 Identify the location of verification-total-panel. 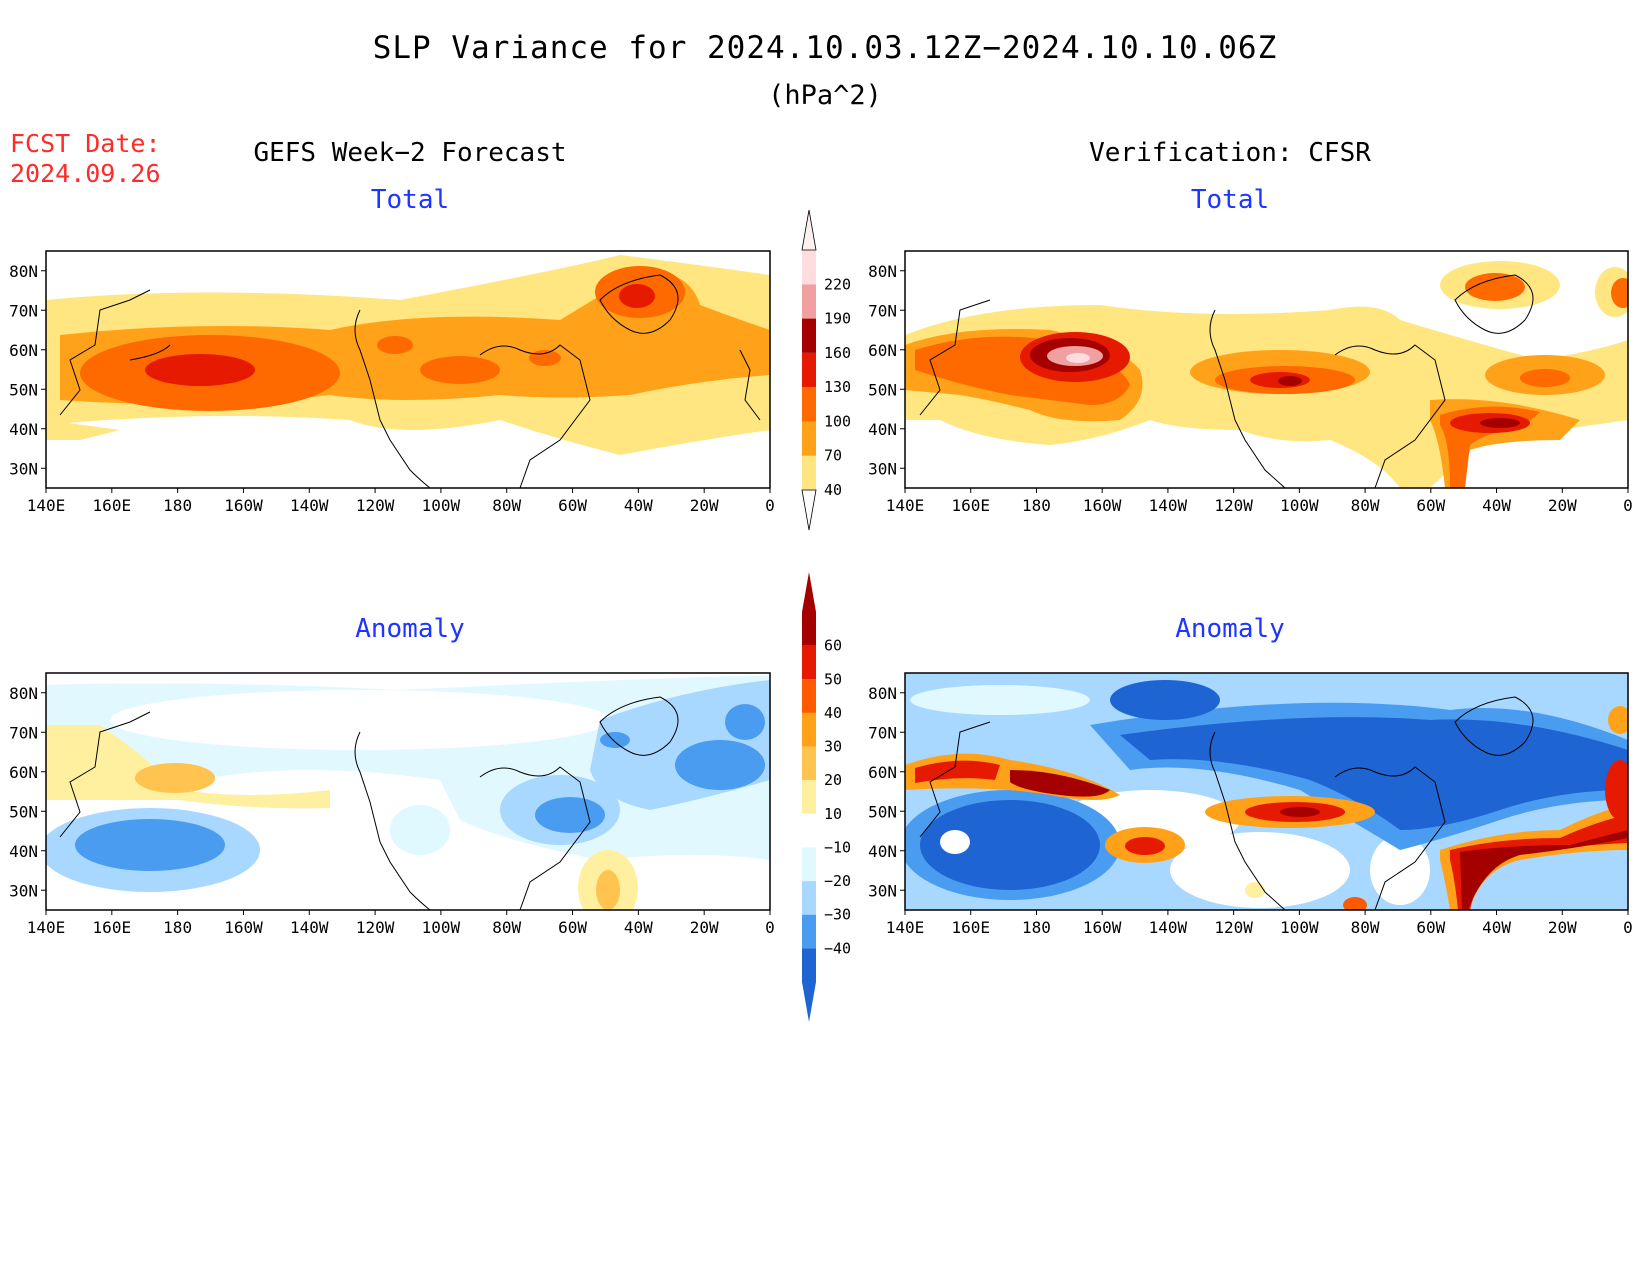
(1266, 369).